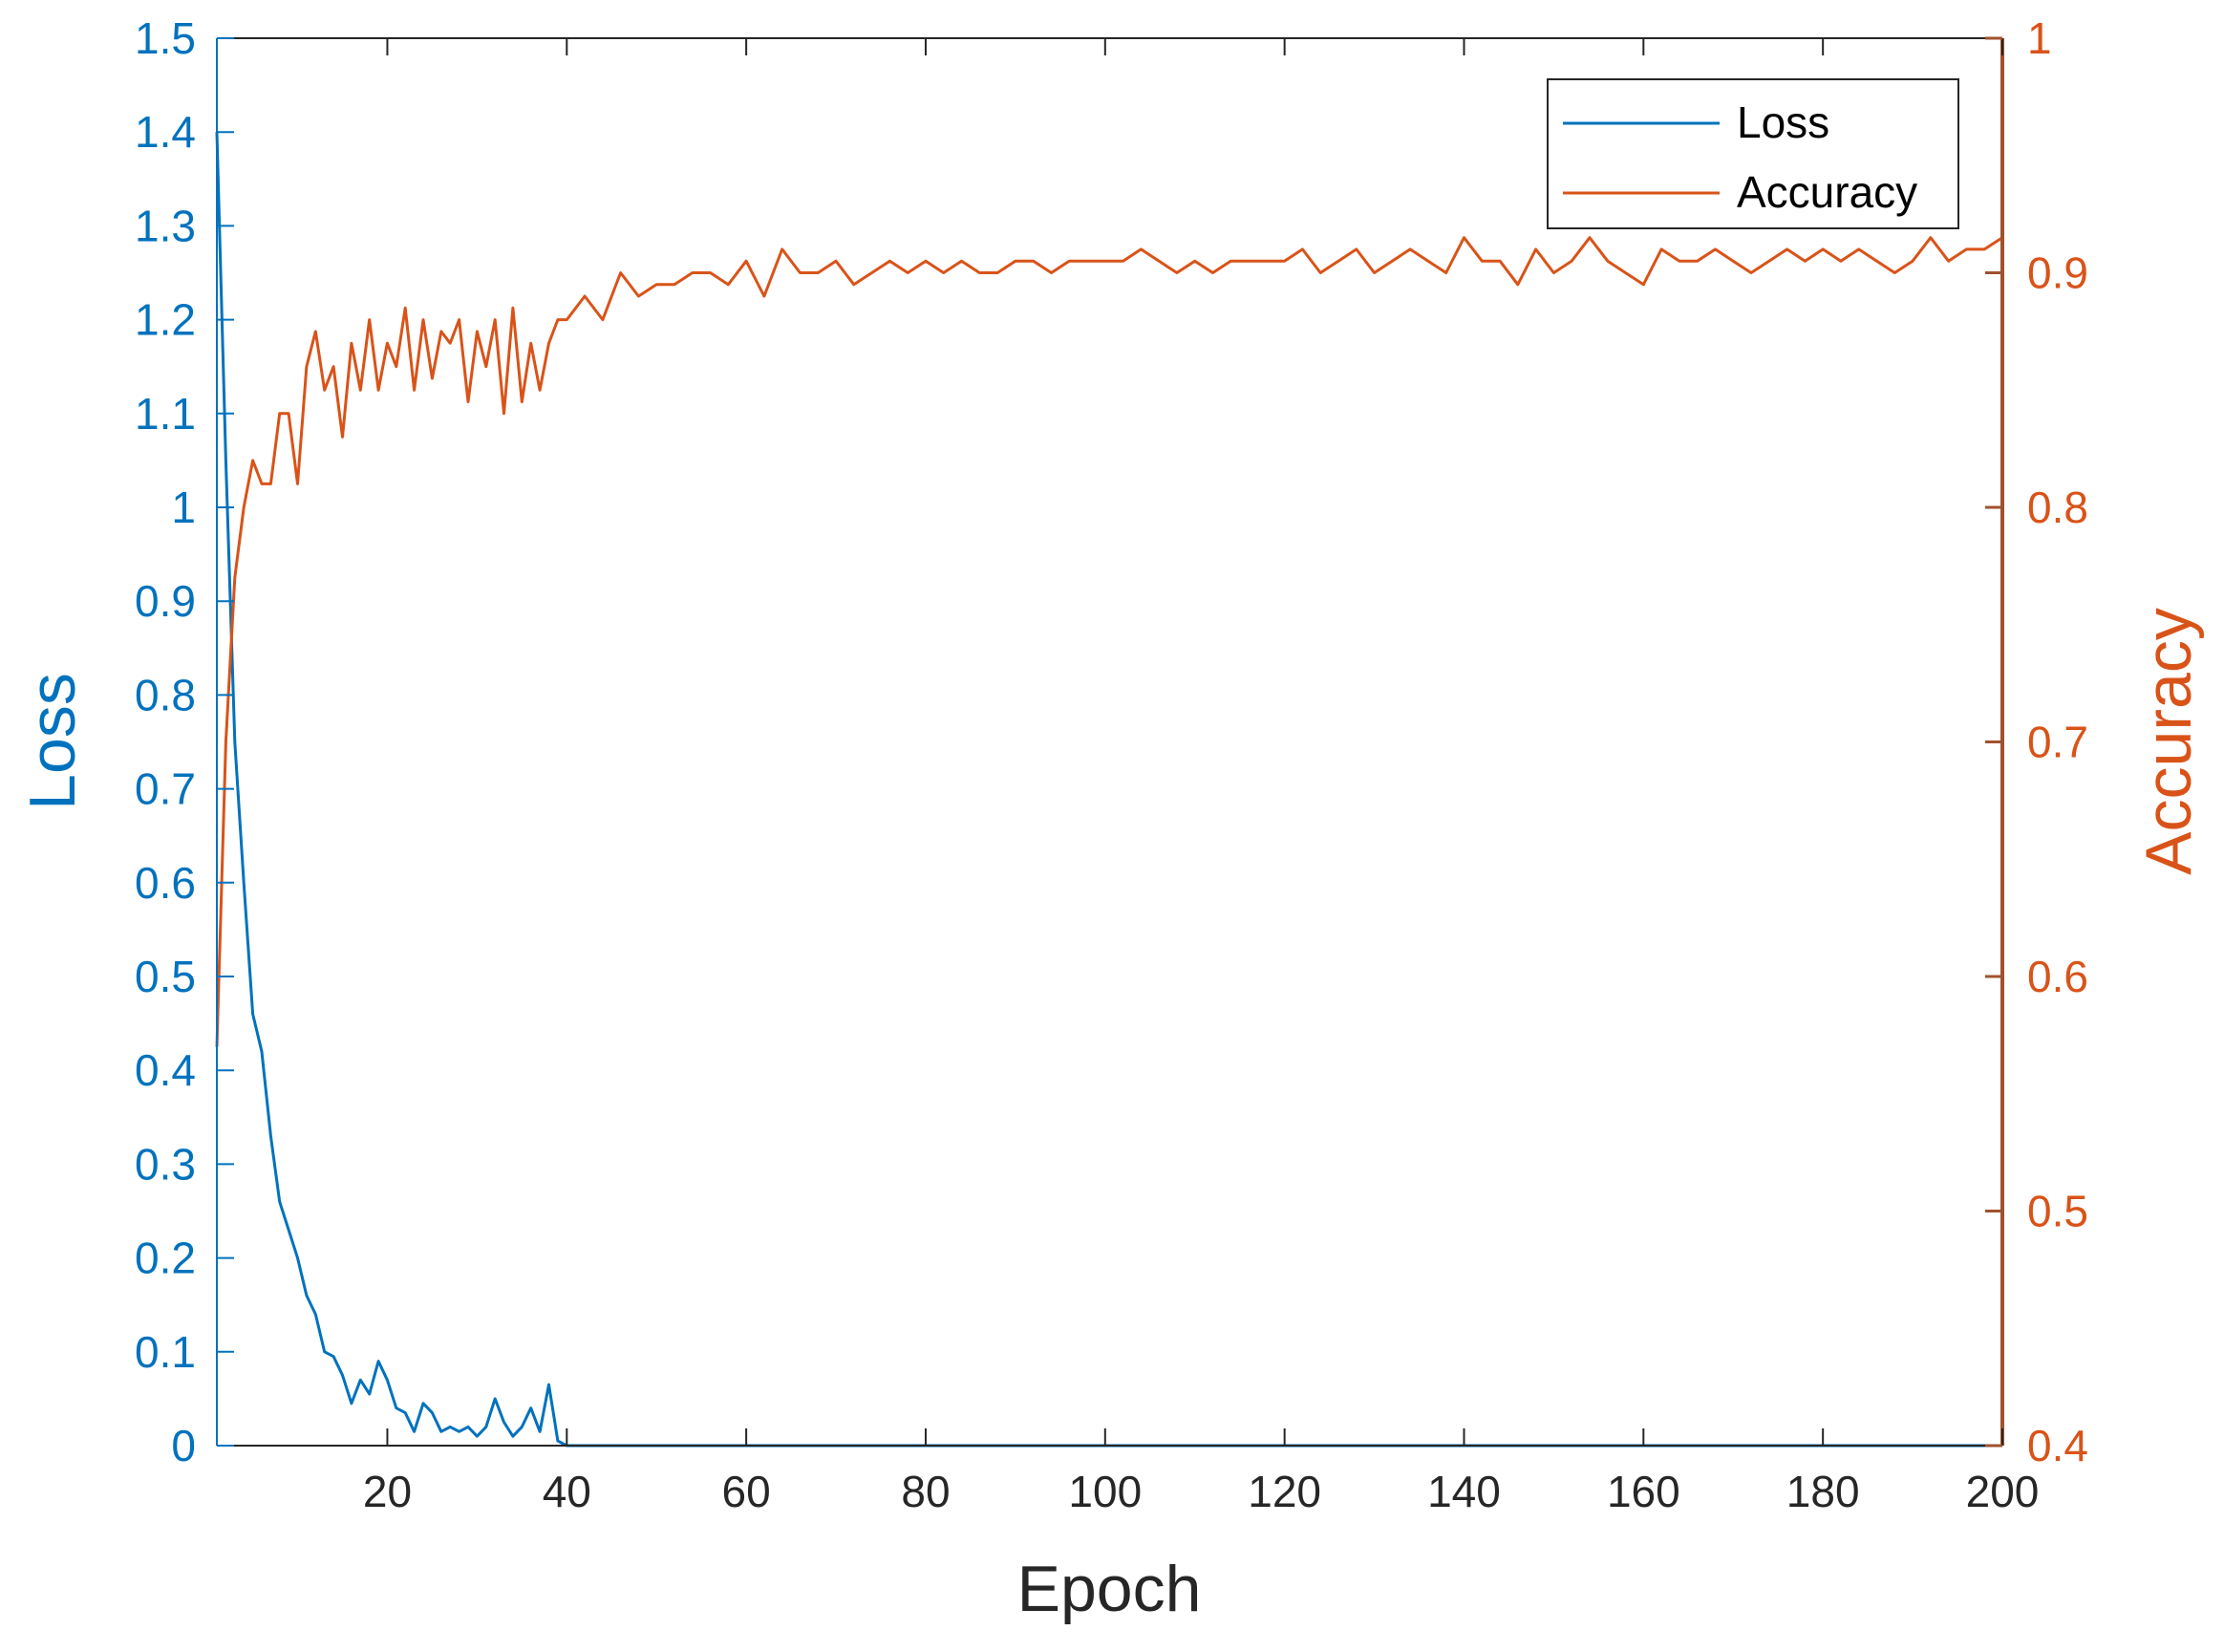 The image size is (2224, 1652). What do you see at coordinates (2057, 1446) in the screenshot?
I see `y-right-tick-label: 0.4` at bounding box center [2057, 1446].